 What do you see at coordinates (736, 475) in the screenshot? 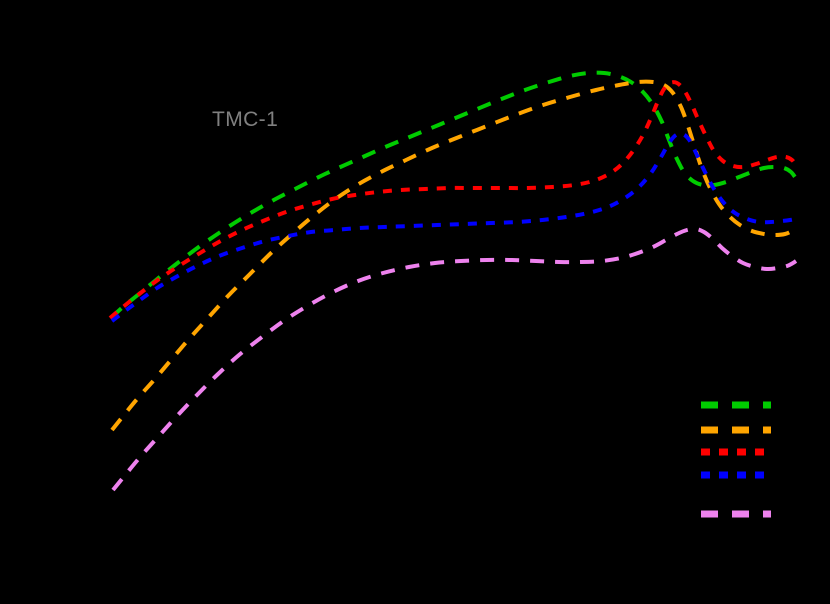
I see `legend-swatch-series-blue` at bounding box center [736, 475].